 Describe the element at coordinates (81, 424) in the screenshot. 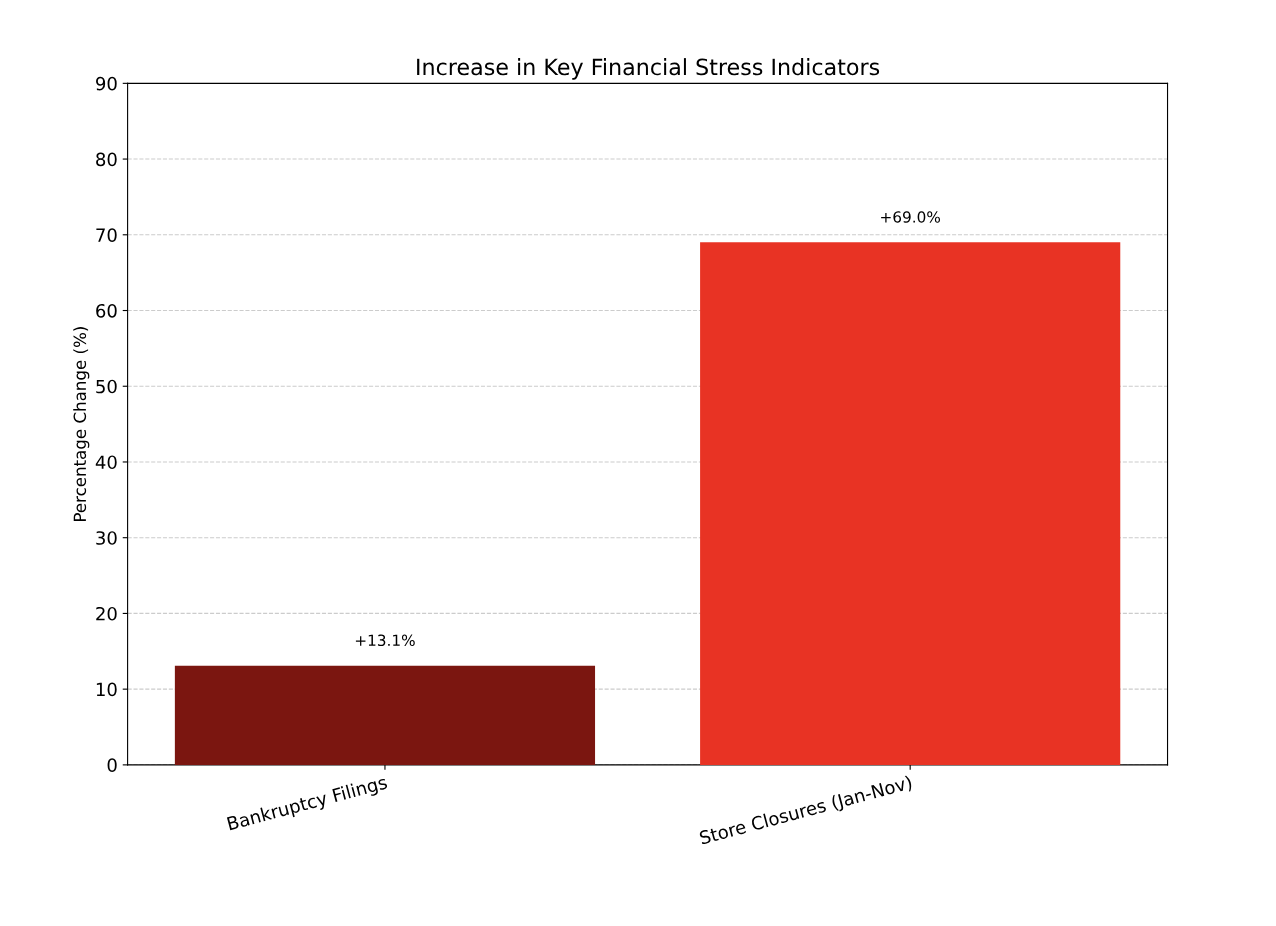

I see `y-axis-title: Percentage Change (%)` at that location.